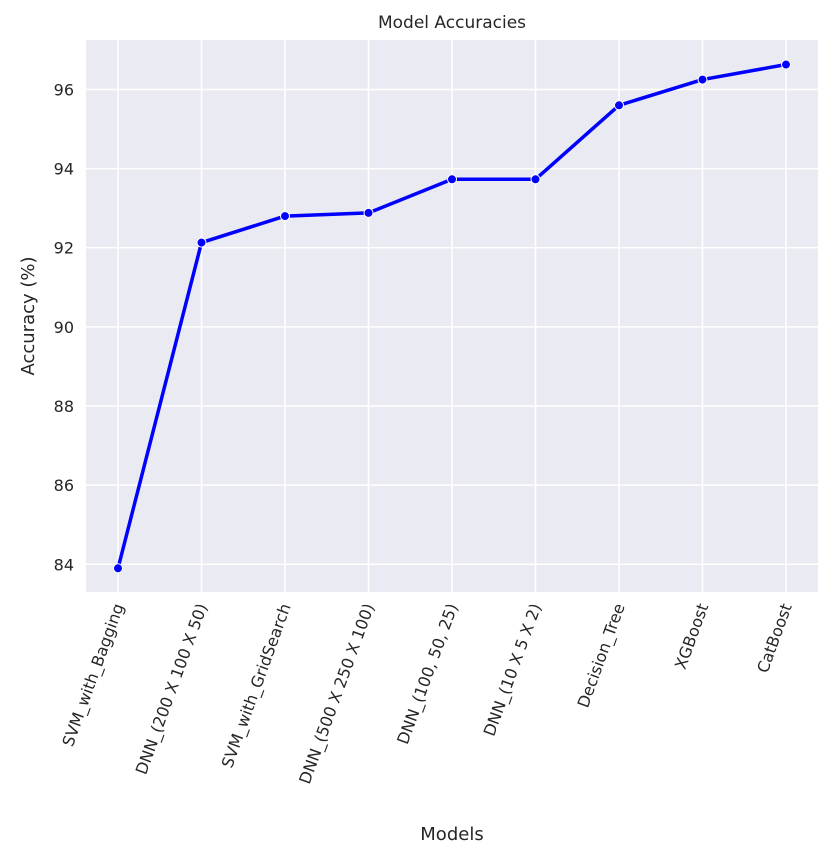  I want to click on x-tick-label: CatBoost, so click(774, 638).